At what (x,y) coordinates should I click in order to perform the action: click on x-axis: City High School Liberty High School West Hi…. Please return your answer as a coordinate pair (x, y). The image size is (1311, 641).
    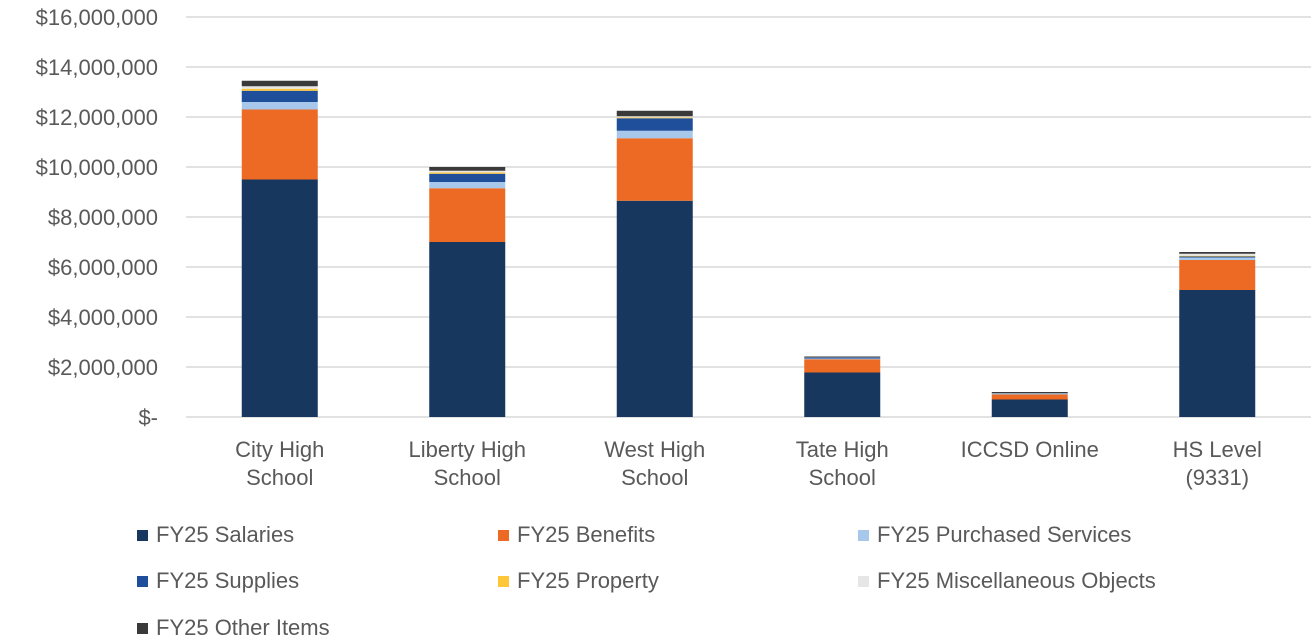
    Looking at the image, I should click on (748, 463).